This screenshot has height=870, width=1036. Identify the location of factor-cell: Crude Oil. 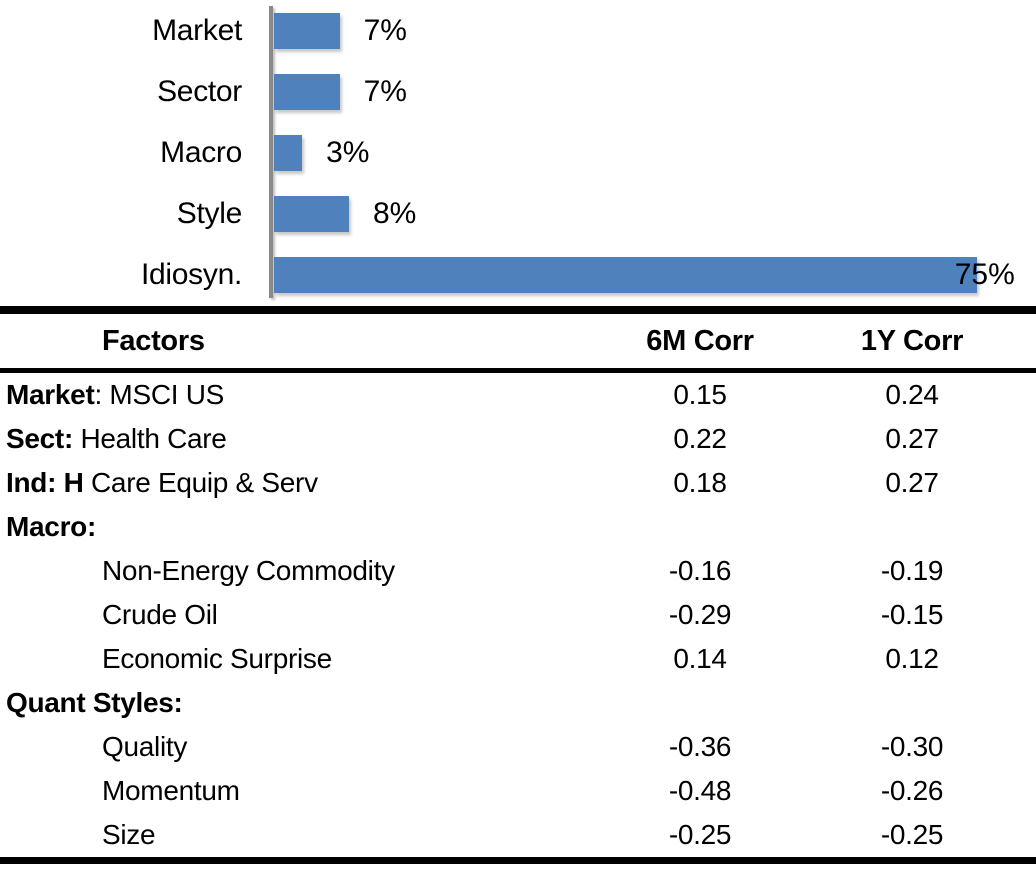
(290, 615).